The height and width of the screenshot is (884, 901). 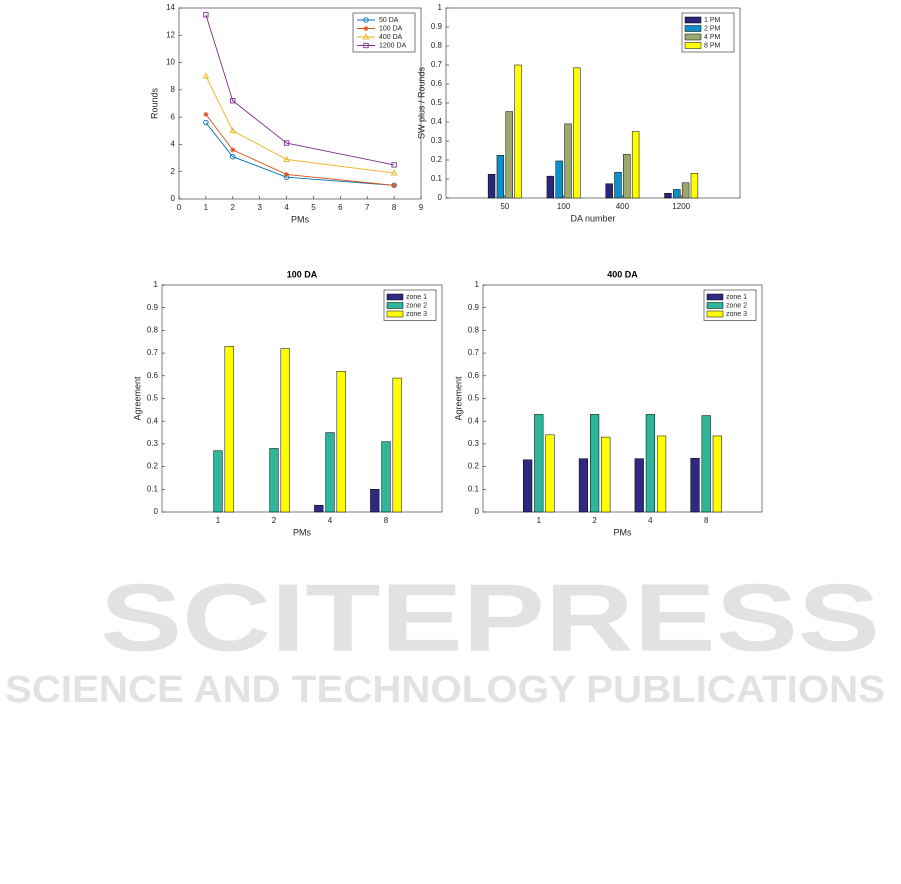 What do you see at coordinates (259, 207) in the screenshot?
I see `x-tick-label: 3` at bounding box center [259, 207].